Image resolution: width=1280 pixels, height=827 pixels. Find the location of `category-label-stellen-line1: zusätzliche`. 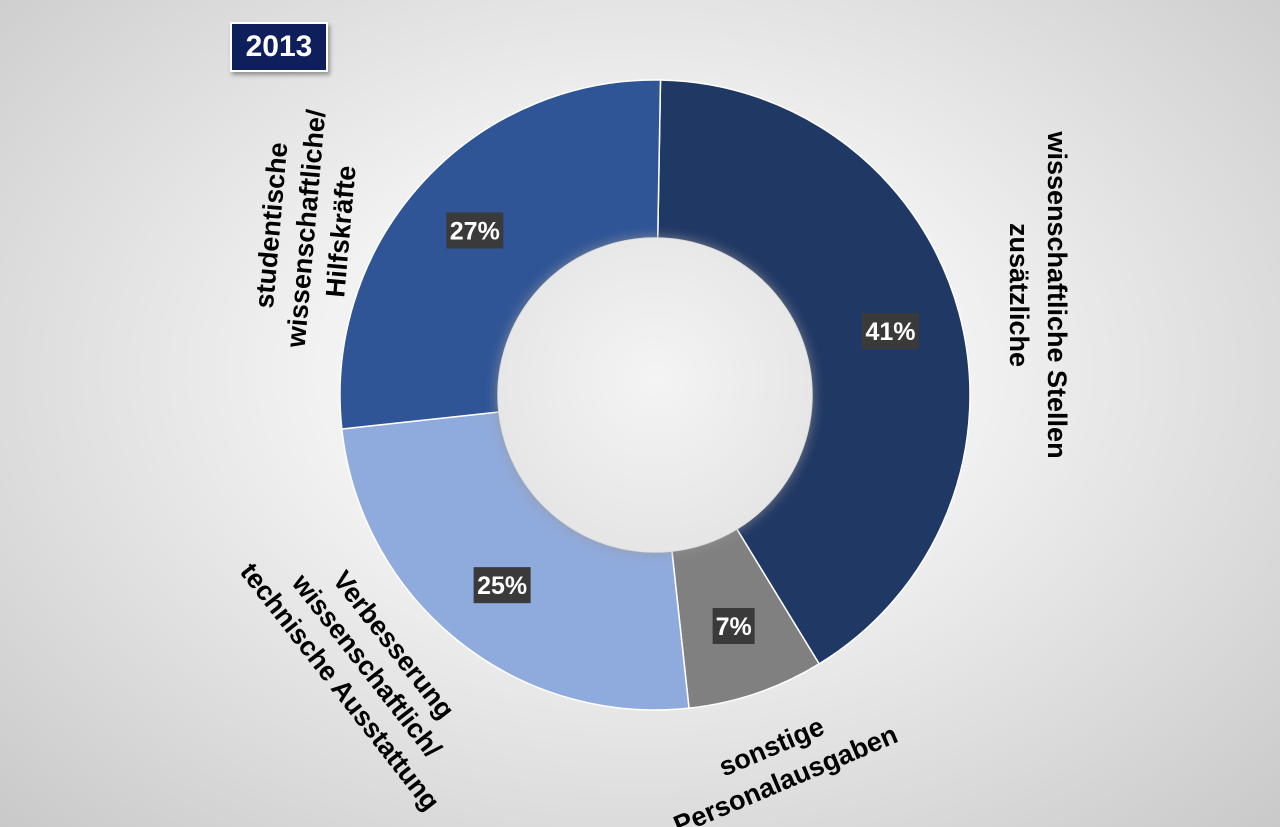

category-label-stellen-line1: zusätzliche is located at coordinates (1019, 295).